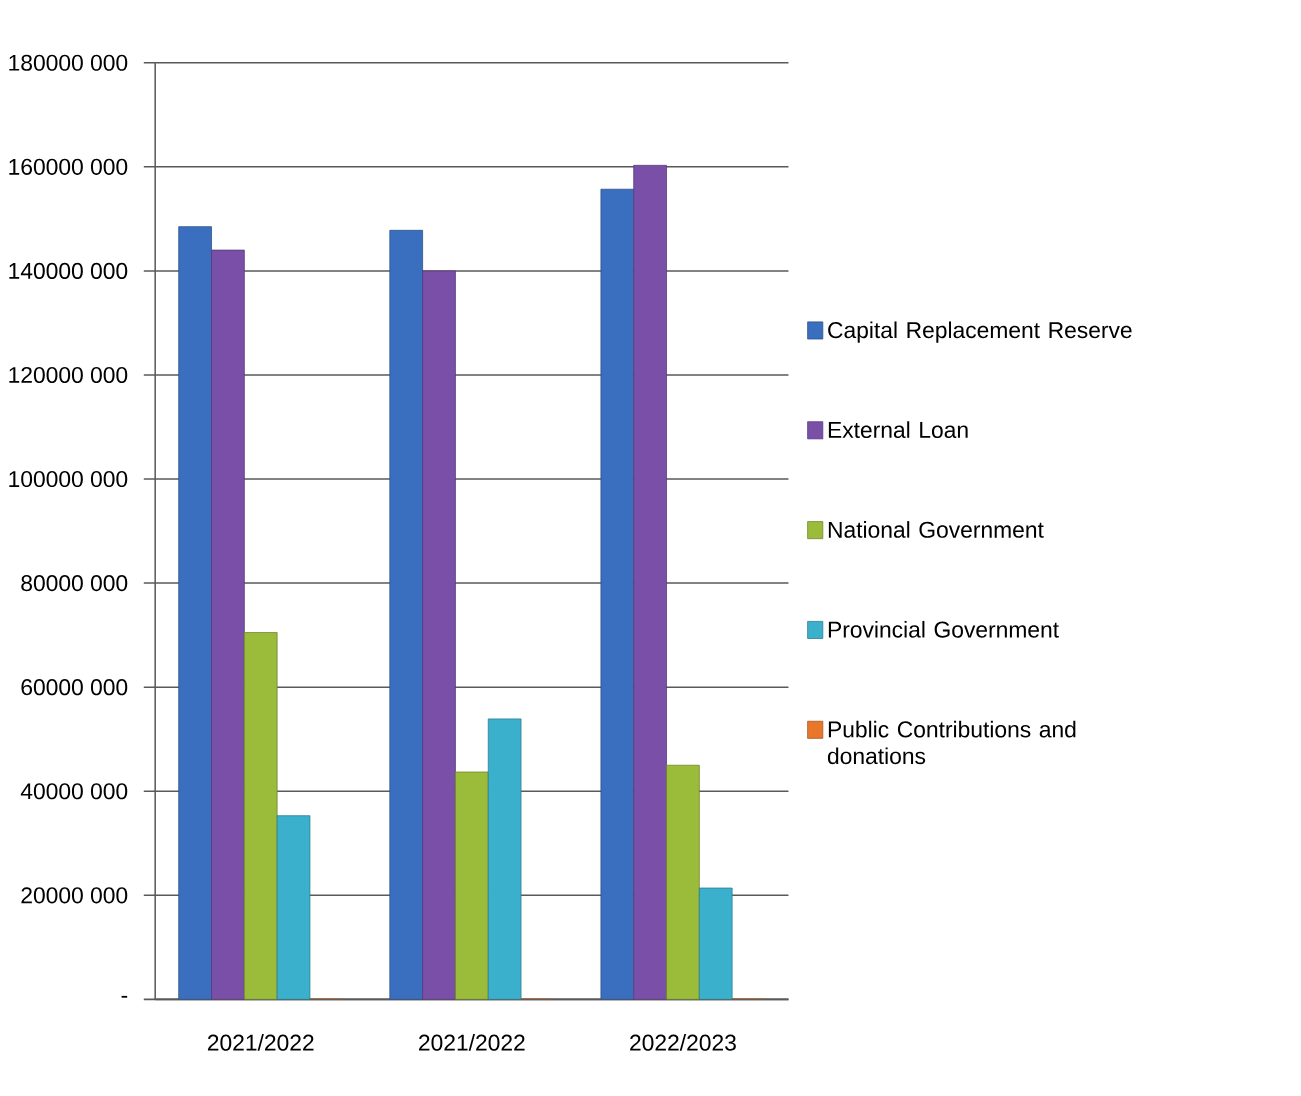 Image resolution: width=1301 pixels, height=1096 pixels. Describe the element at coordinates (124, 996) in the screenshot. I see `y-tick-label: -` at that location.